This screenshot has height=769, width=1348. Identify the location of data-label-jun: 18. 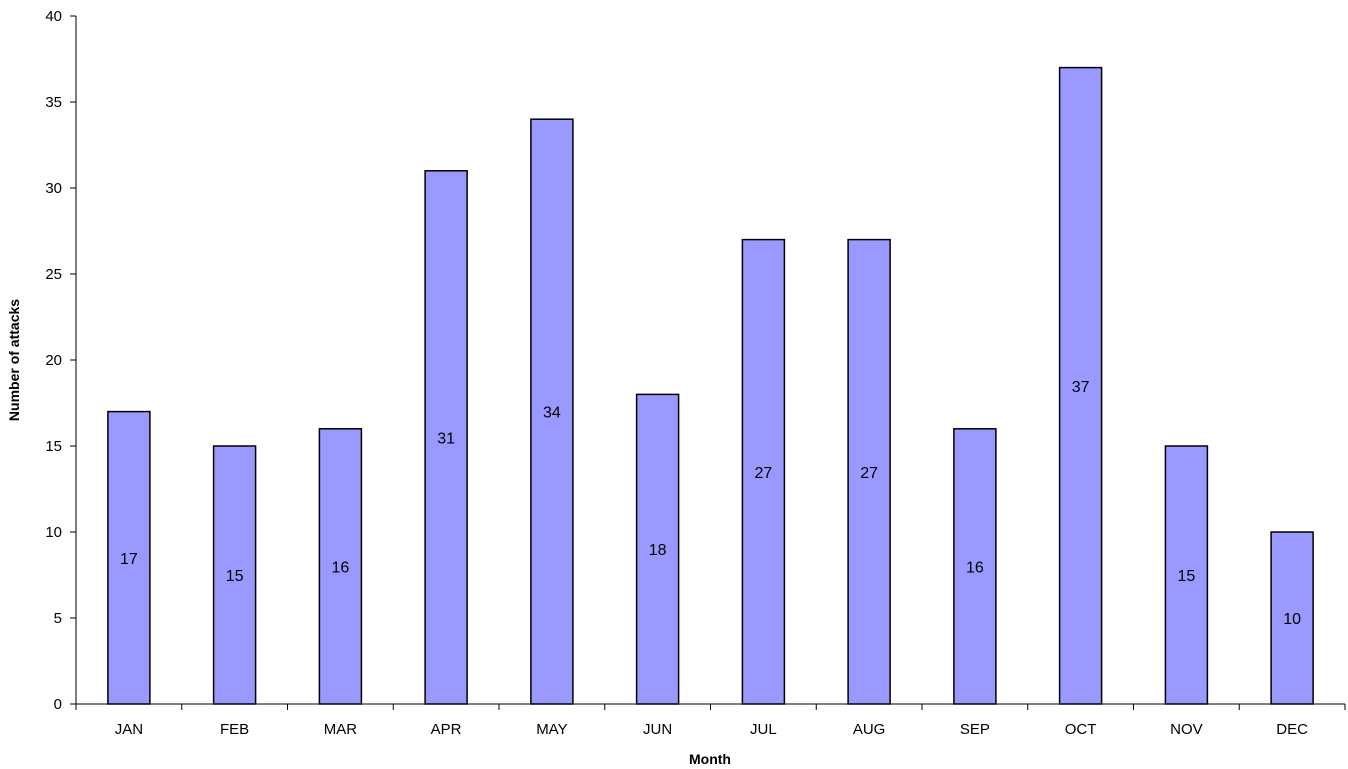
(658, 550).